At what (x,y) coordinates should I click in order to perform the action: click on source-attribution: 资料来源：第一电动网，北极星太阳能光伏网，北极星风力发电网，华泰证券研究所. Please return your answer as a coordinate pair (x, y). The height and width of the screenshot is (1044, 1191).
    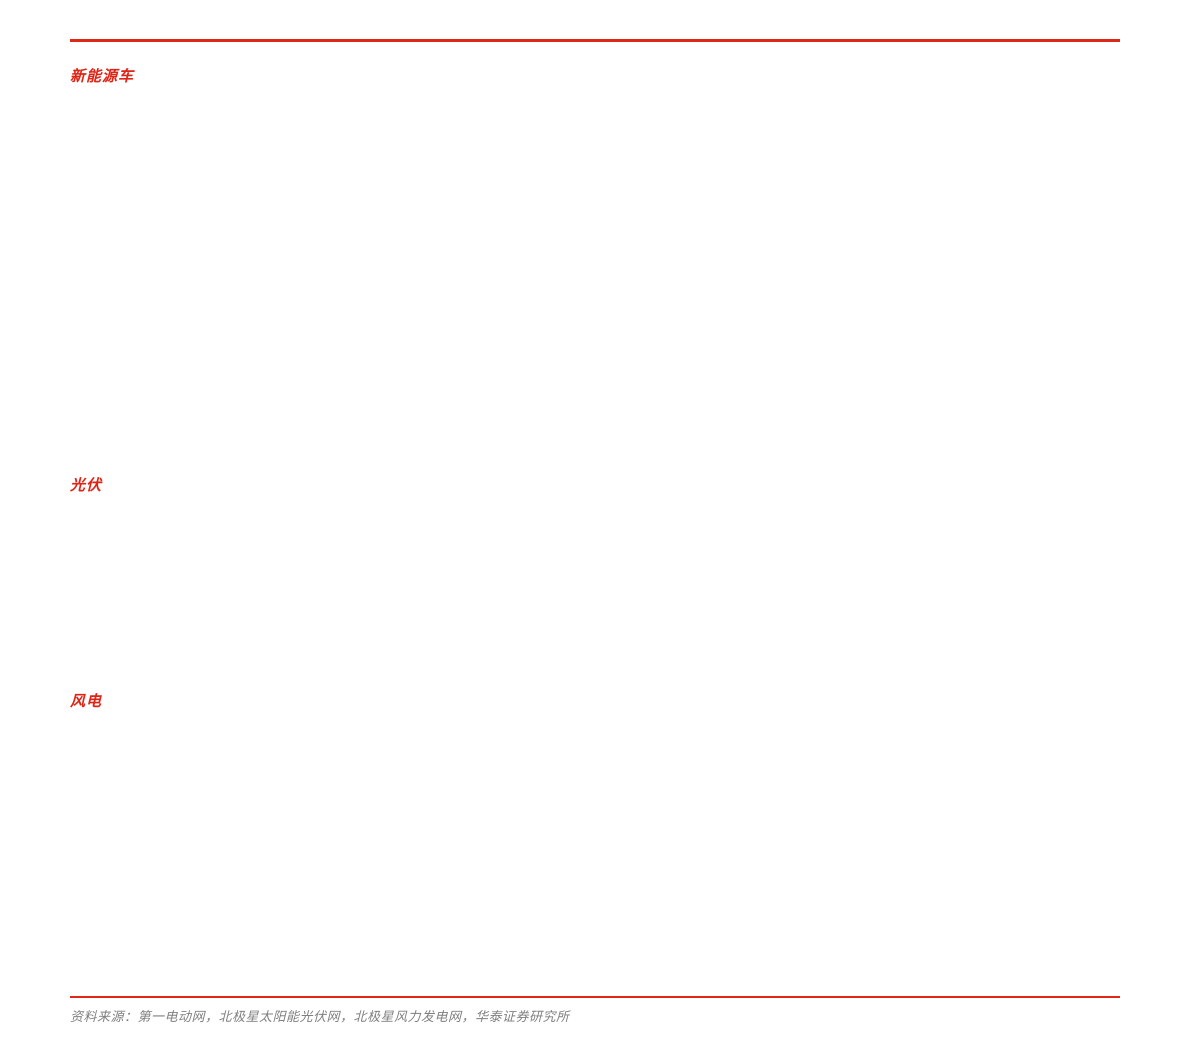
    Looking at the image, I should click on (320, 1017).